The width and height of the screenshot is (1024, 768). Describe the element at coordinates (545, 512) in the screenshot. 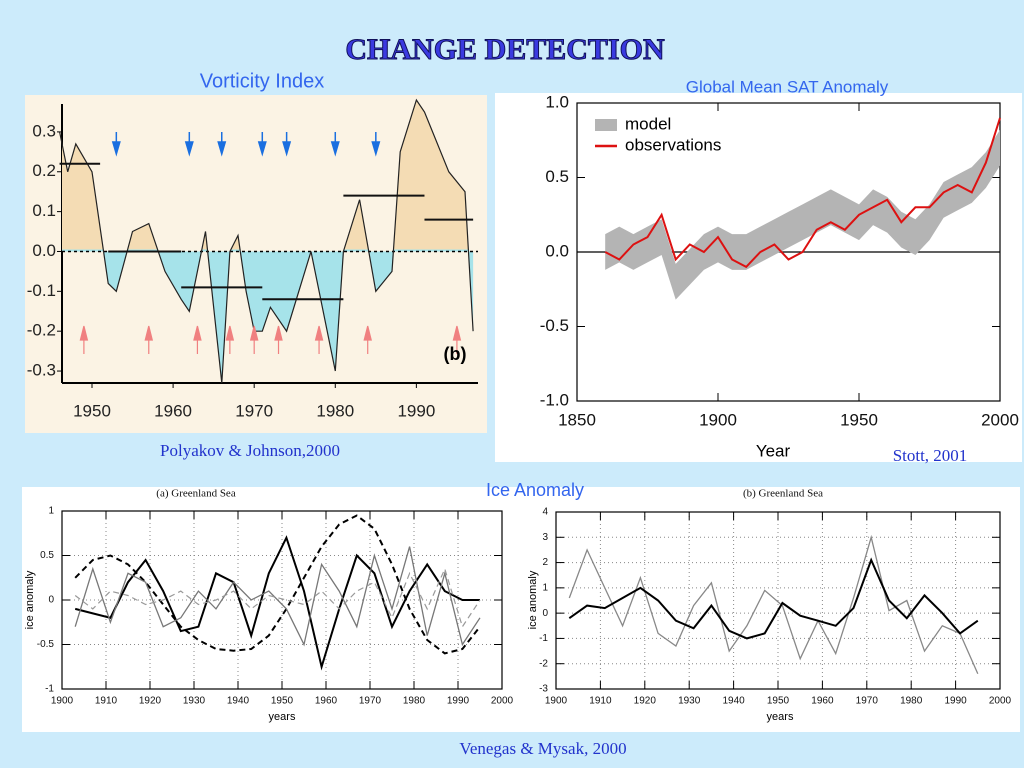

I see `y-tick-label: 4` at that location.